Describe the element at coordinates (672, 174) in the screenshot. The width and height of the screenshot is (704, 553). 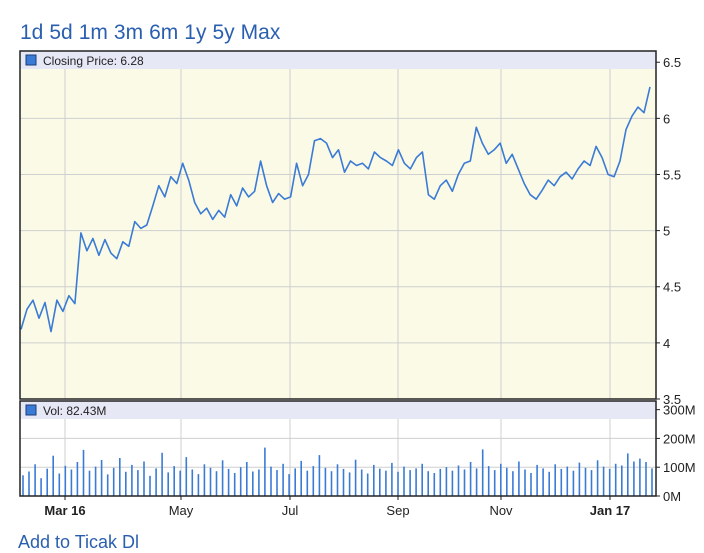
I see `price-ytick-label-4: 5.5` at that location.